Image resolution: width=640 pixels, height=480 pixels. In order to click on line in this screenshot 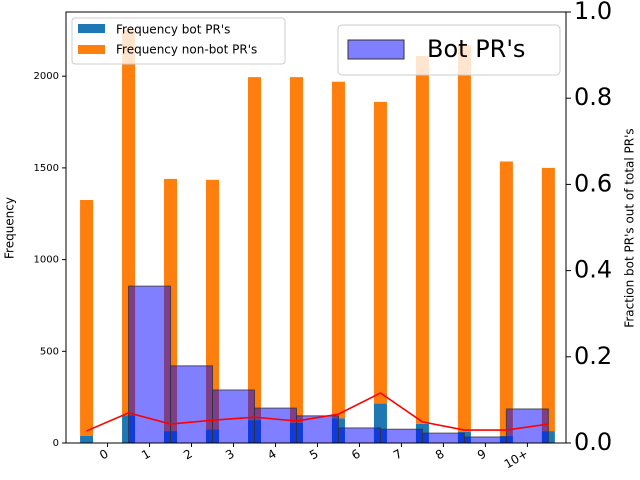, I will do `click(317, 412)`.